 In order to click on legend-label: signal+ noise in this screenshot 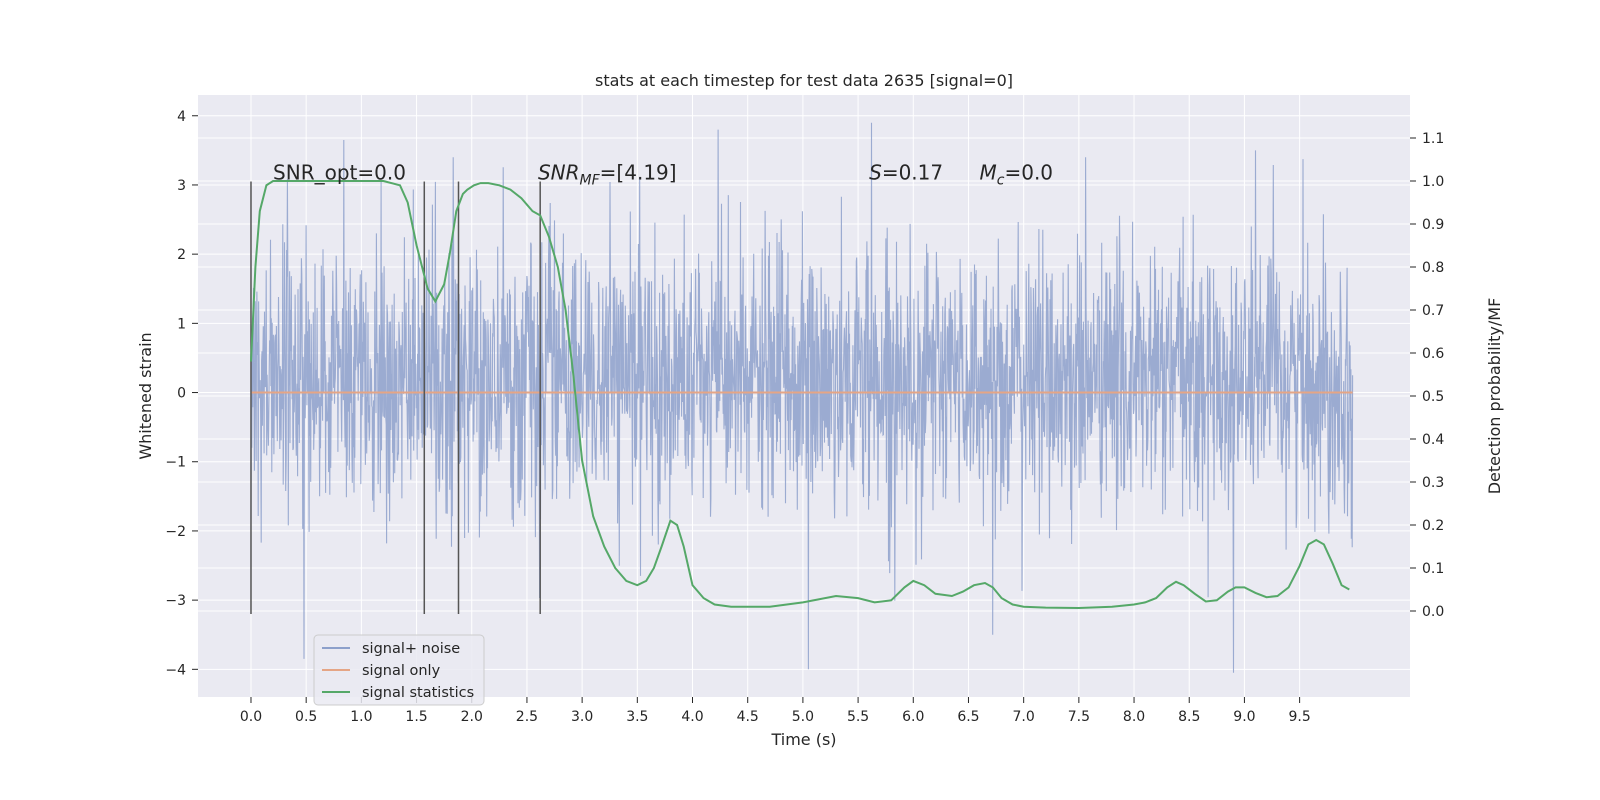, I will do `click(411, 649)`.